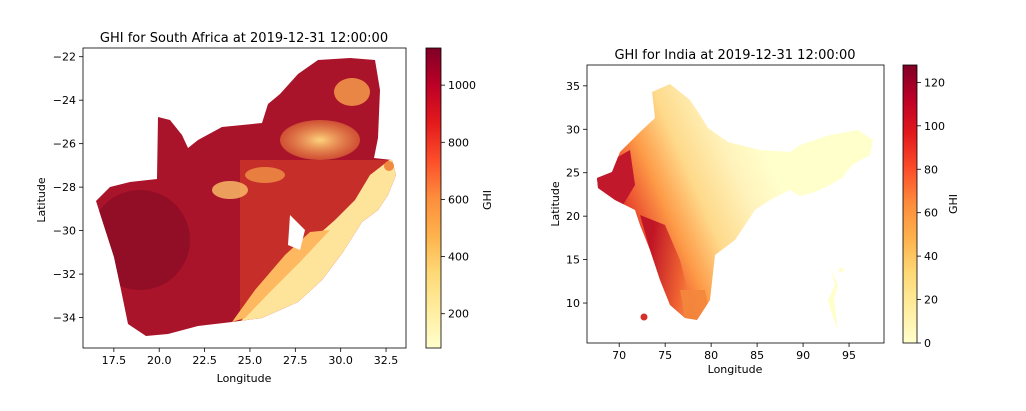 This screenshot has width=1026, height=411. I want to click on x-tick-label: 27.5, so click(295, 360).